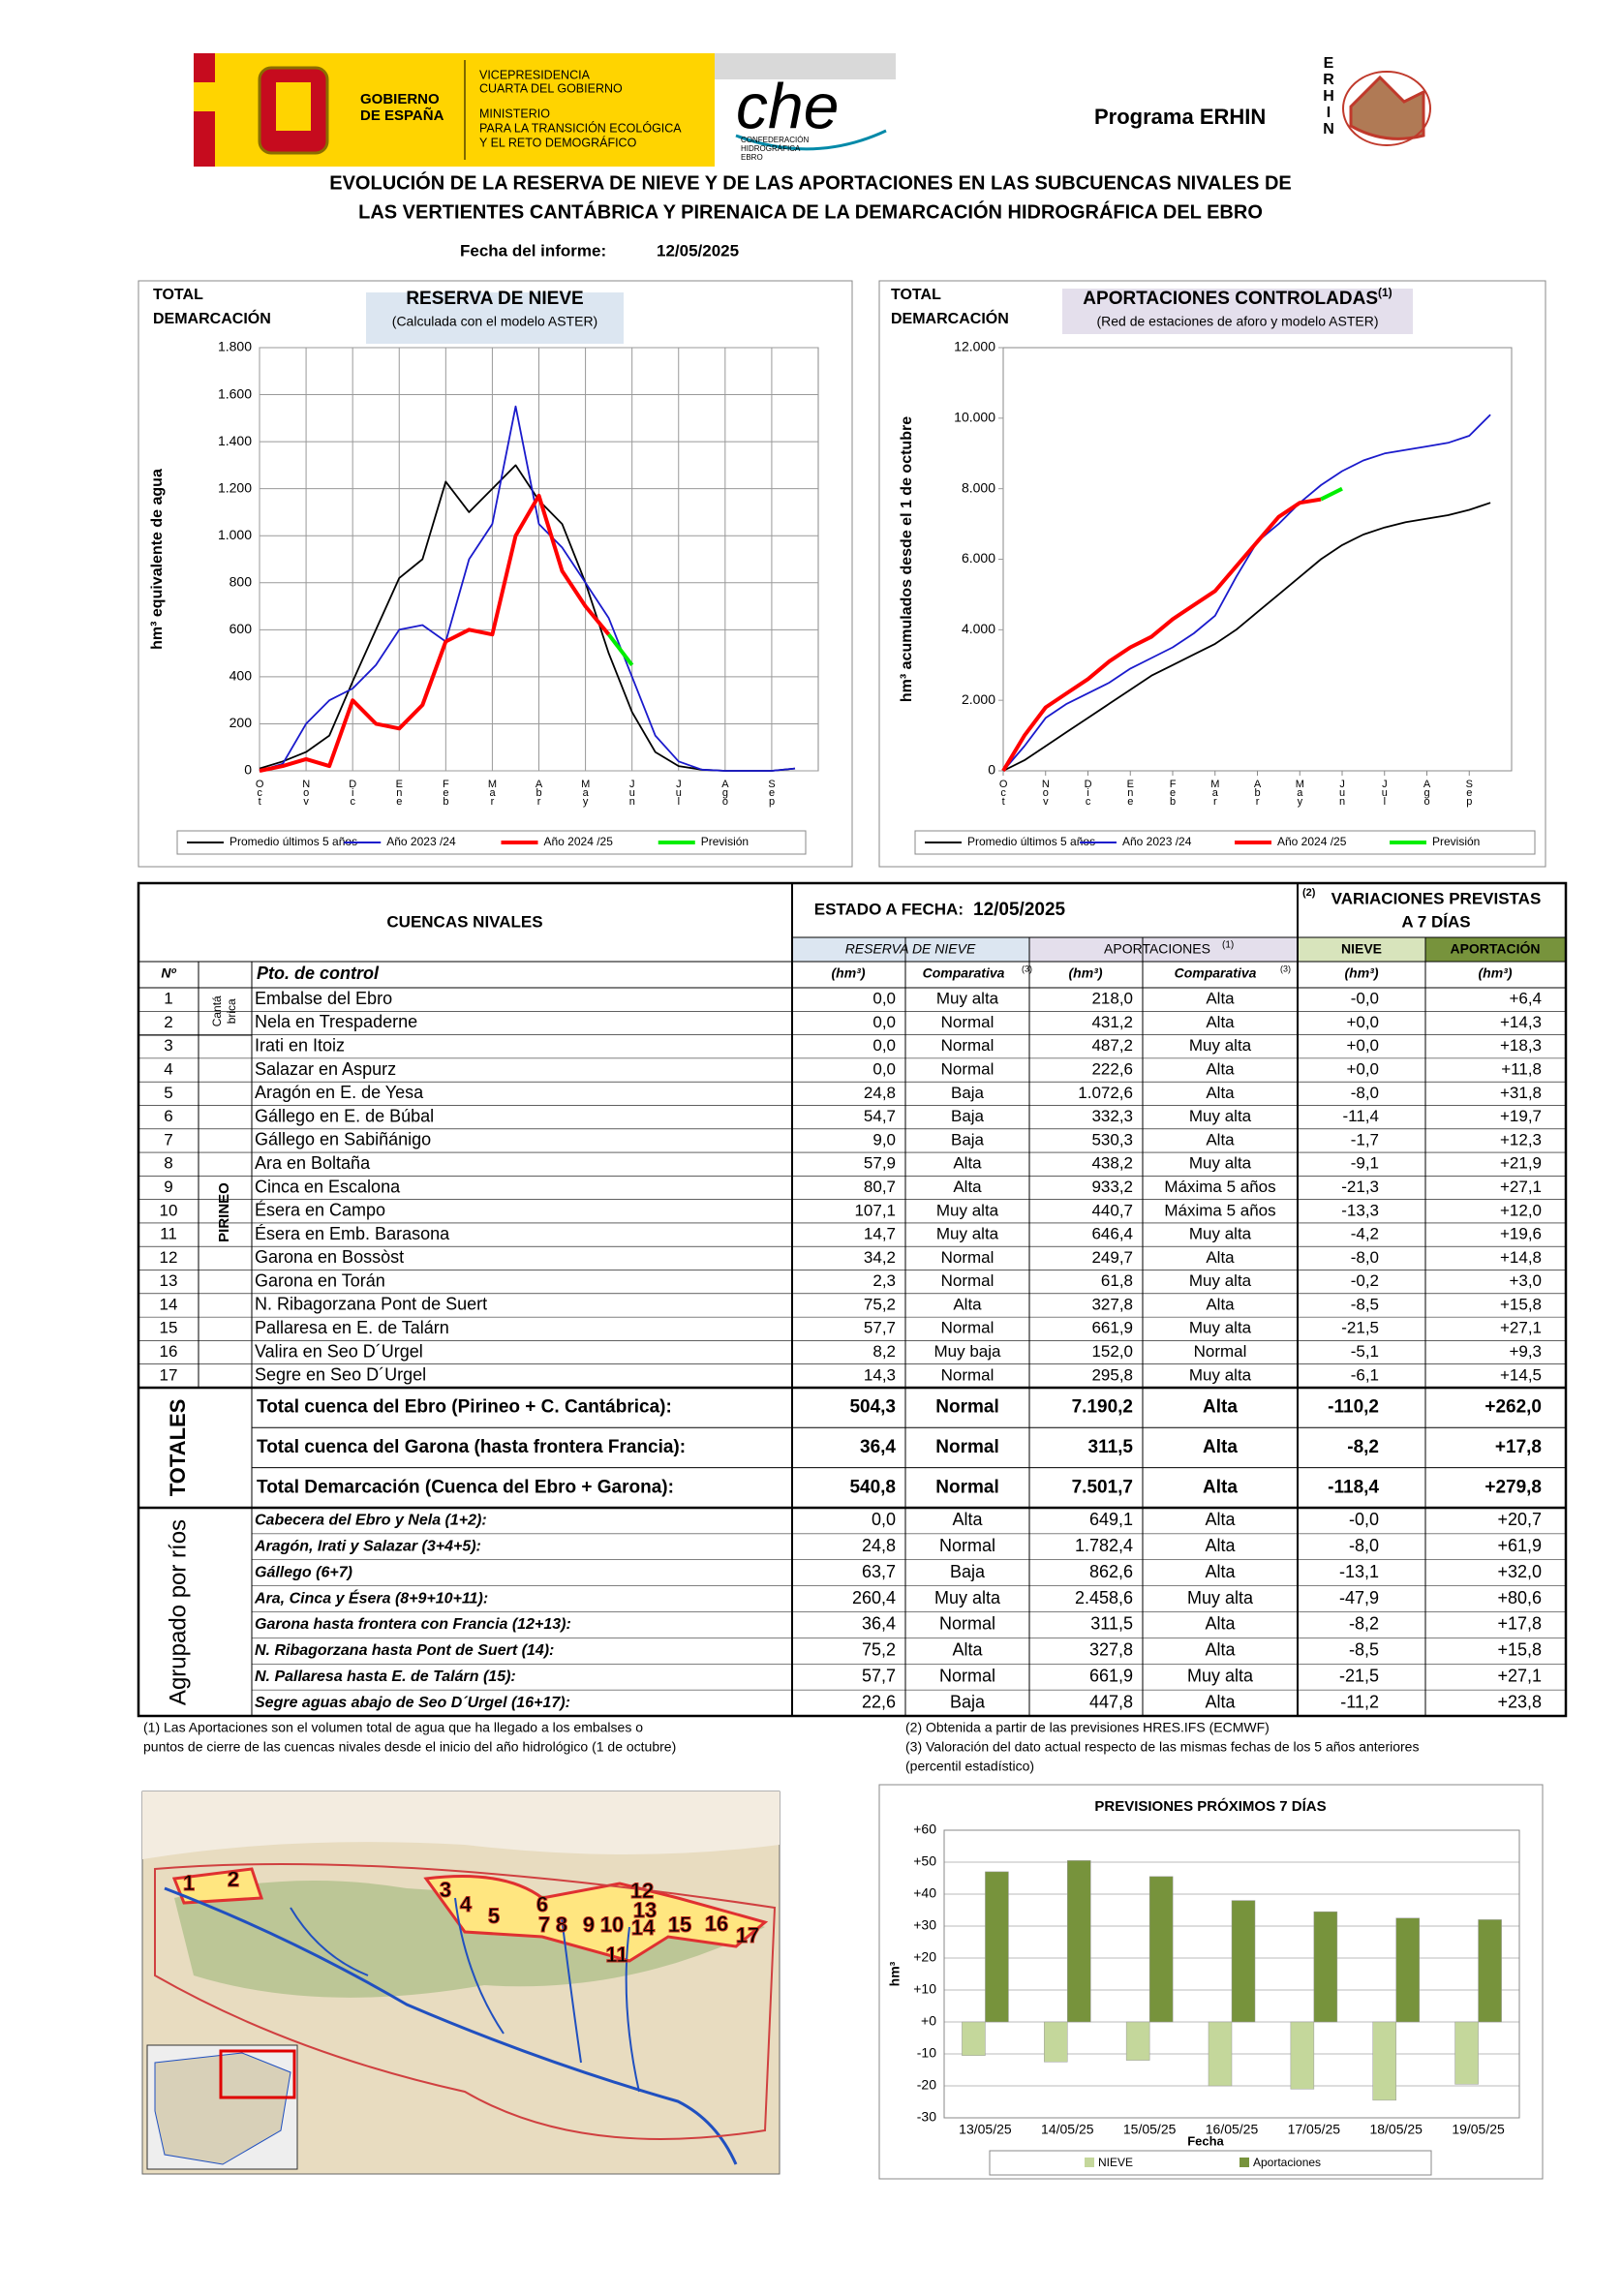 The width and height of the screenshot is (1622, 2296). Describe the element at coordinates (1521, 1187) in the screenshot. I see `table-cell: +27,1` at that location.